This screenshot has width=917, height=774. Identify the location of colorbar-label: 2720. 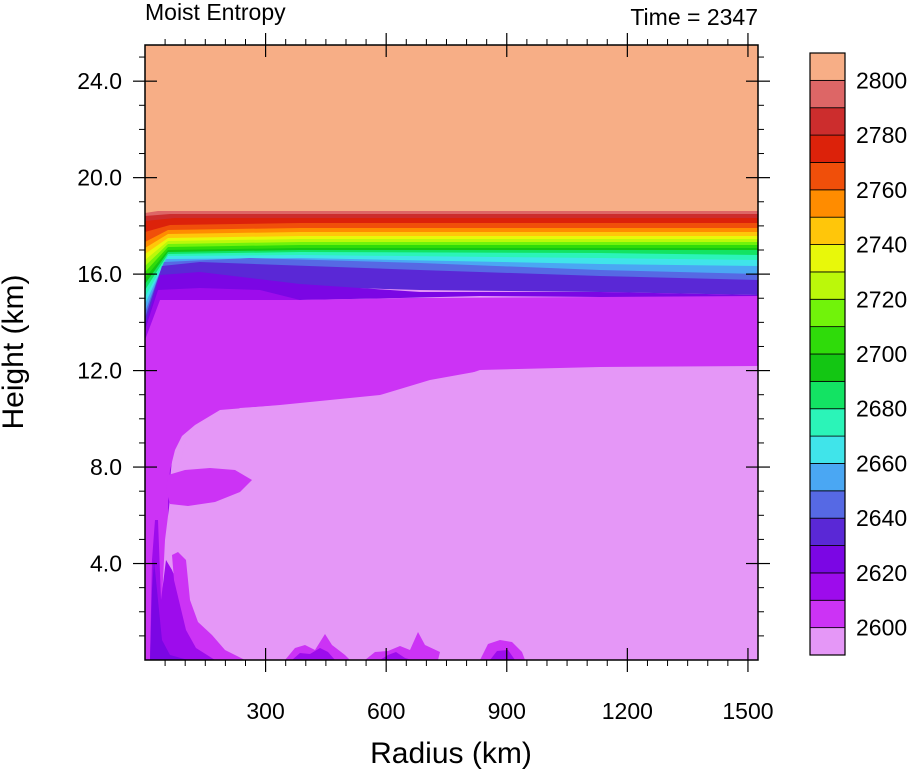
(881, 299).